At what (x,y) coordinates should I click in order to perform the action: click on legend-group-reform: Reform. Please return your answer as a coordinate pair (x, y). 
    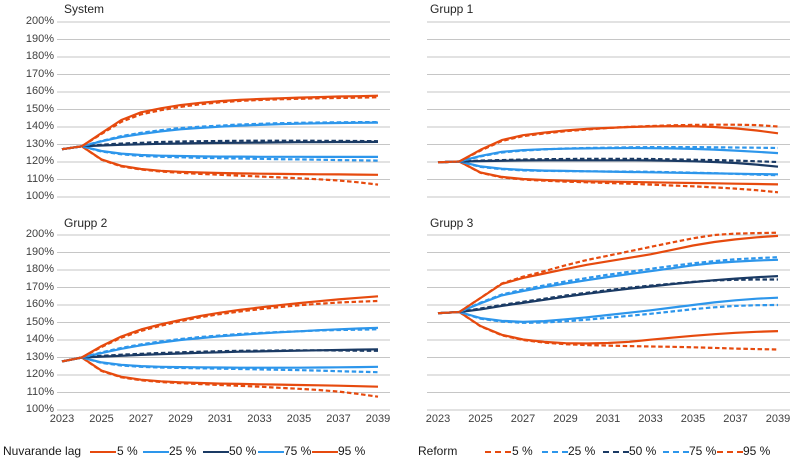
    Looking at the image, I should click on (438, 451).